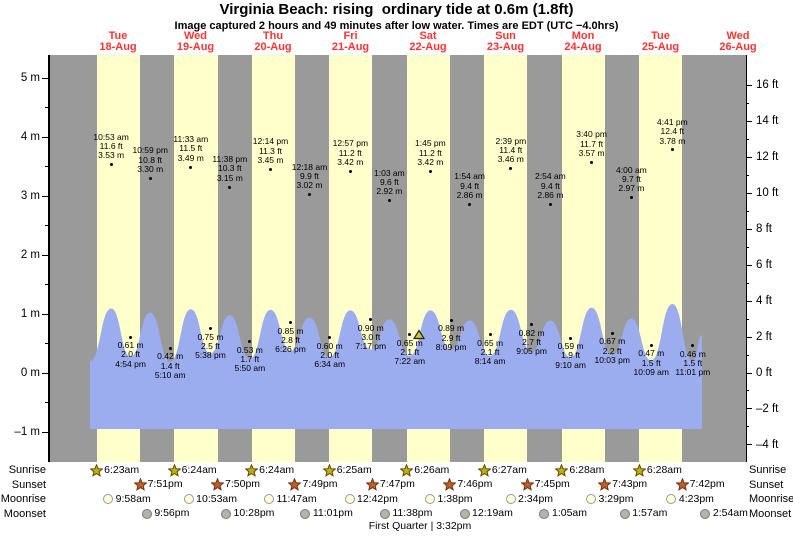 The image size is (793, 538). I want to click on annotation-line: 3.15 m, so click(229, 177).